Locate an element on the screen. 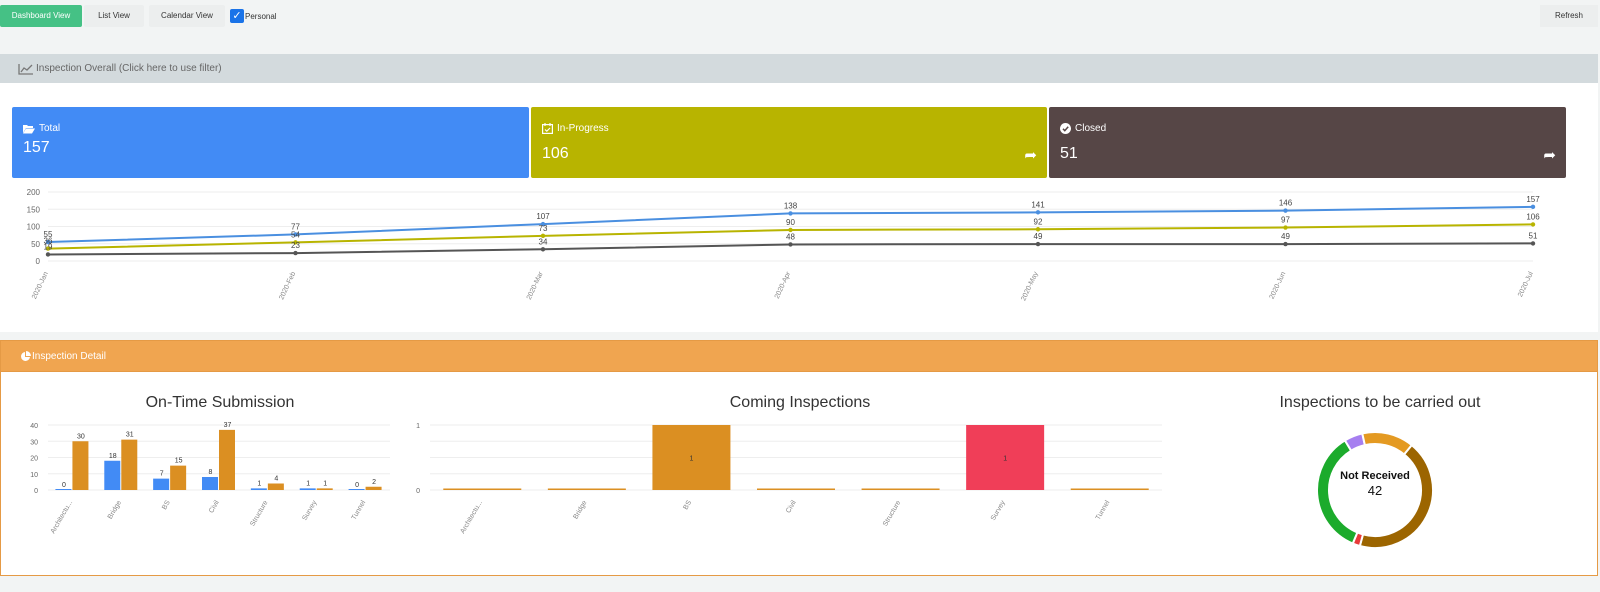  data-label-total: 141 is located at coordinates (1038, 204).